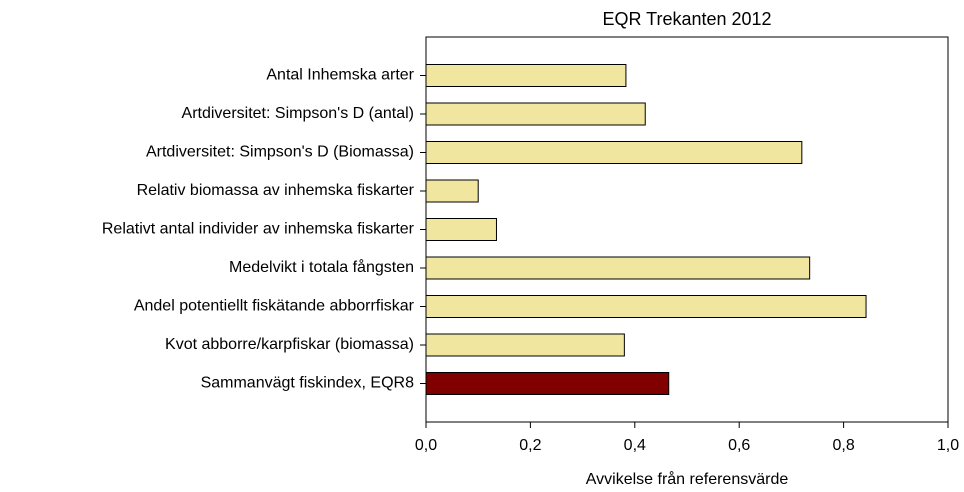  Describe the element at coordinates (321, 267) in the screenshot. I see `y-tick-label: Medelvikt i totala fångsten` at that location.